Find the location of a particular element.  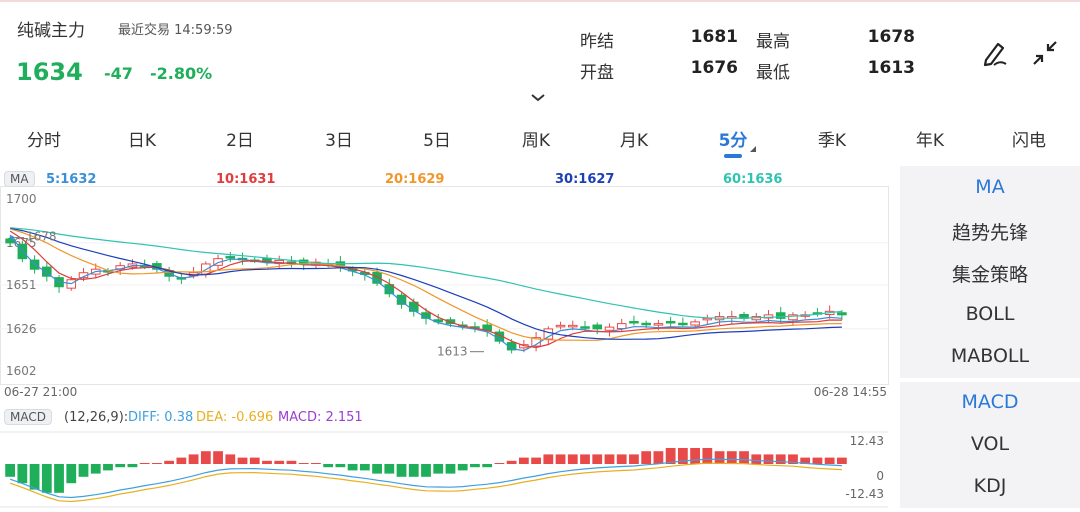

tab-1: 日K is located at coordinates (142, 141).